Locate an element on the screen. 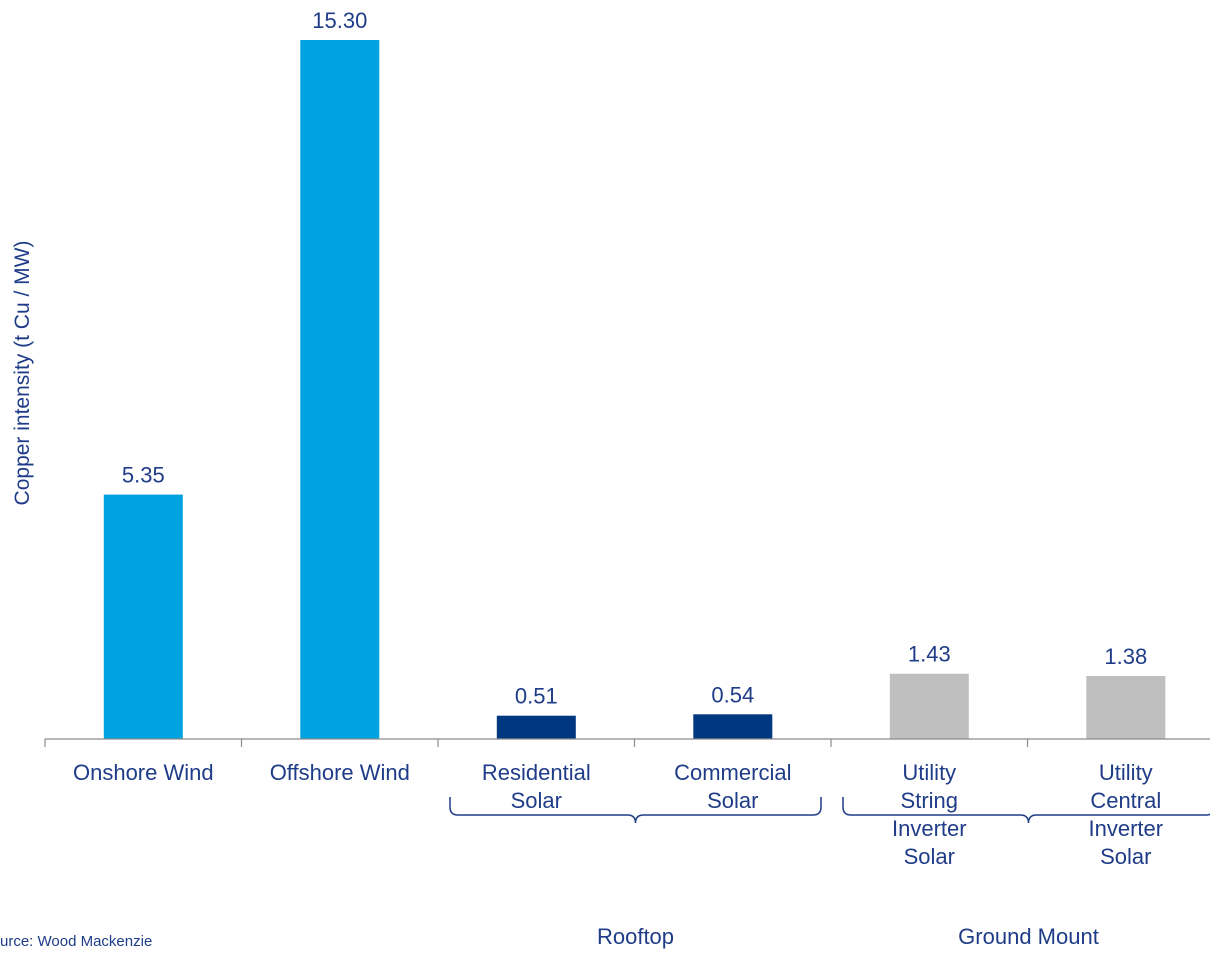 The image size is (1210, 956). category-label: Onshore Wind is located at coordinates (143, 772).